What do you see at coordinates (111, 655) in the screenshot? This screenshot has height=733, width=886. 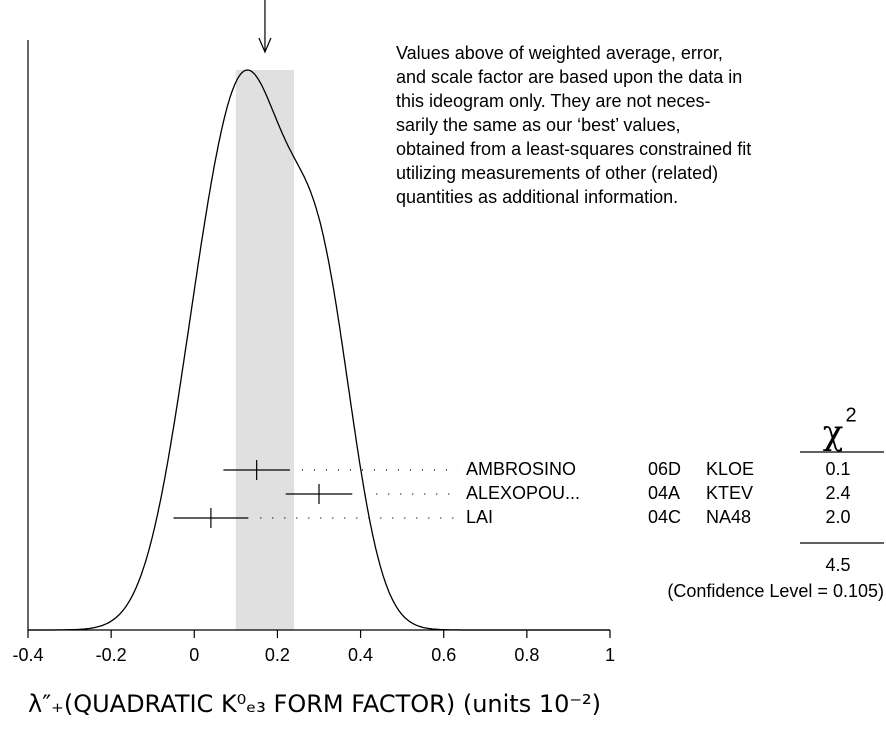 I see `x-tick-label: -0.2` at bounding box center [111, 655].